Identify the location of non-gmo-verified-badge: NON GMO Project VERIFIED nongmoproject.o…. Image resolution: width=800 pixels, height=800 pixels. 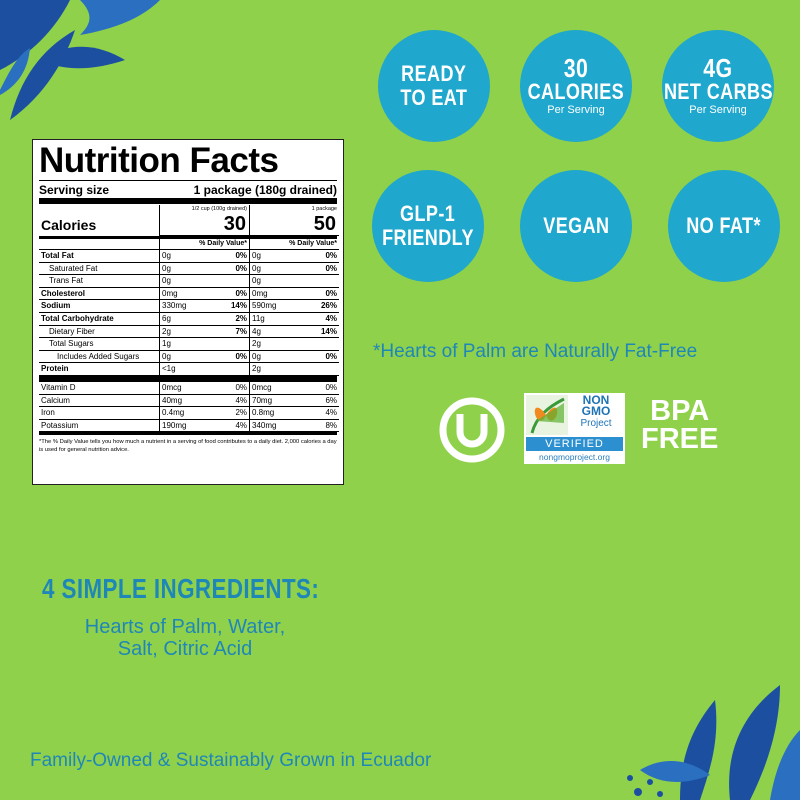
(574, 428).